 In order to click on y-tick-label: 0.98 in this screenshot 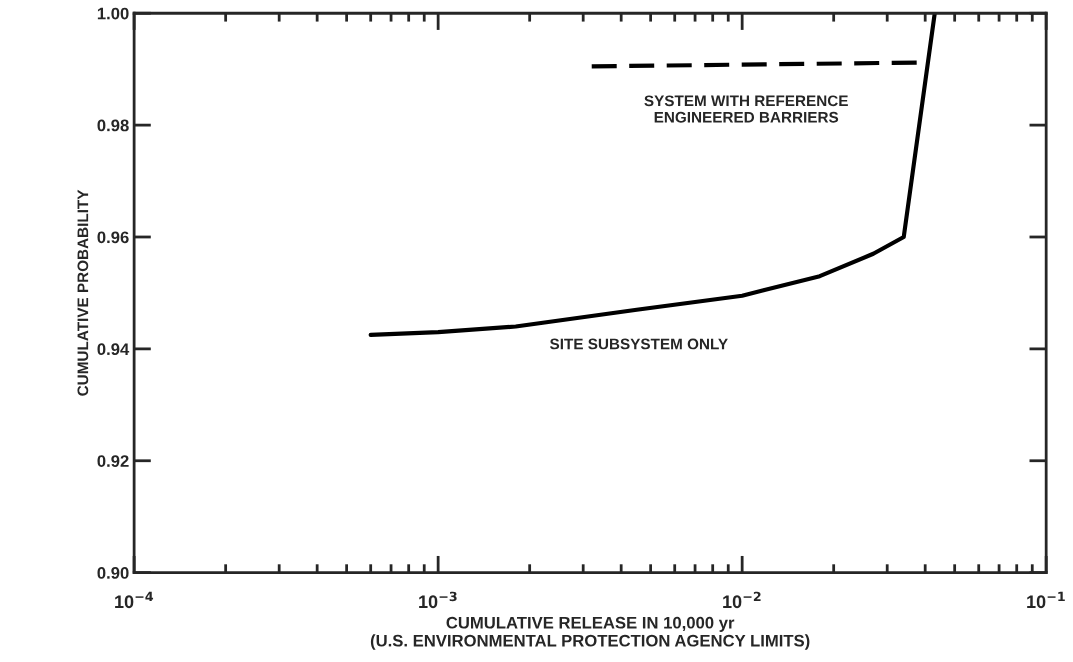, I will do `click(113, 125)`.